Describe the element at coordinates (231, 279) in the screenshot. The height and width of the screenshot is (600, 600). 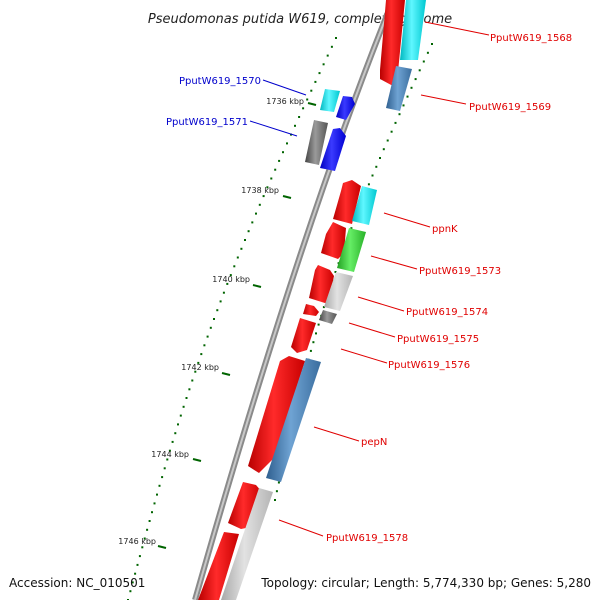
I see `kbp-label-1740: 1740 kbp` at that location.